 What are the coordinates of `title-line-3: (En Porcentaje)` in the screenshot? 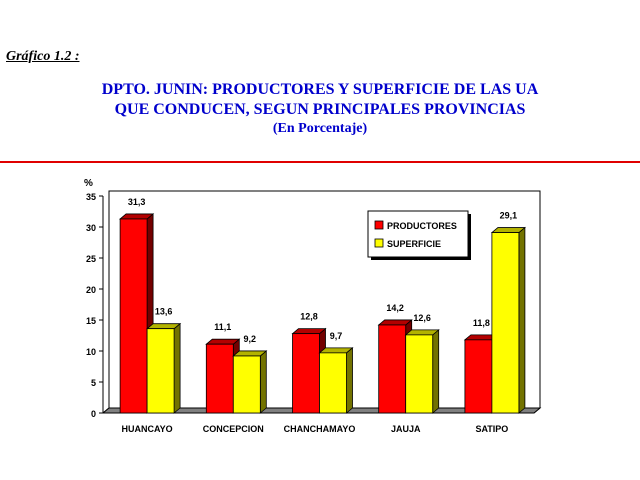 It's located at (320, 128).